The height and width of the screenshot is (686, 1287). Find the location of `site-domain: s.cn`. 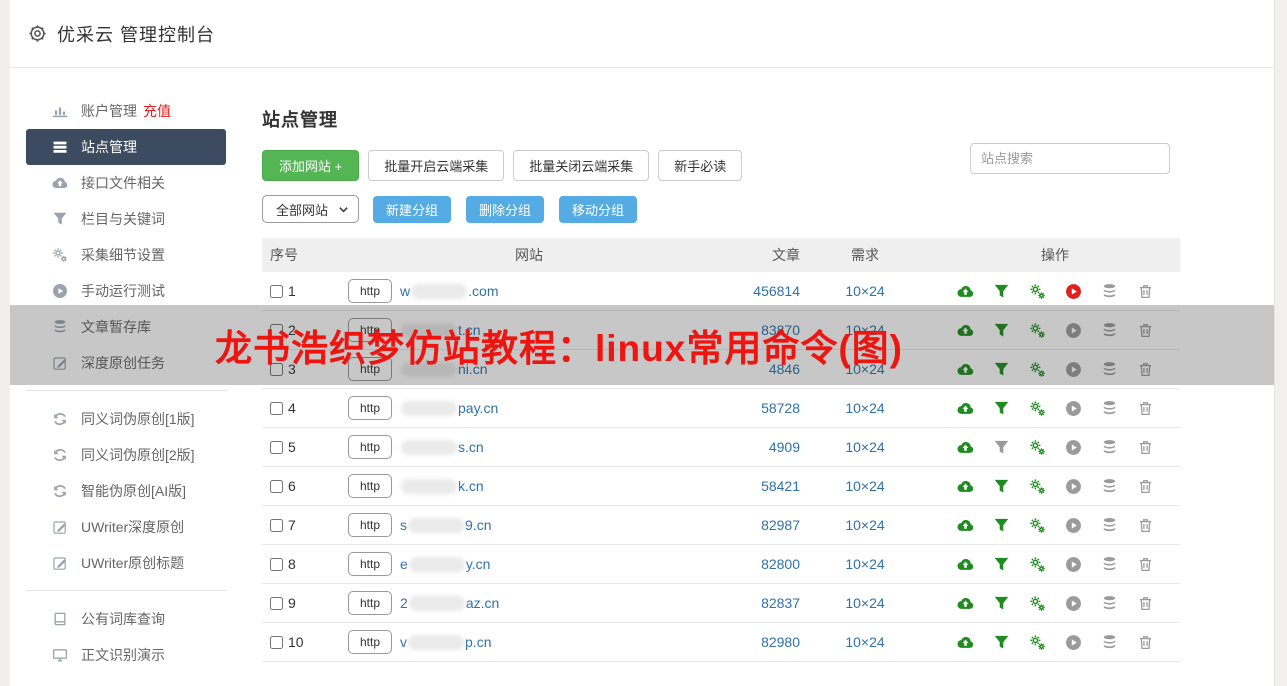

site-domain: s.cn is located at coordinates (442, 447).